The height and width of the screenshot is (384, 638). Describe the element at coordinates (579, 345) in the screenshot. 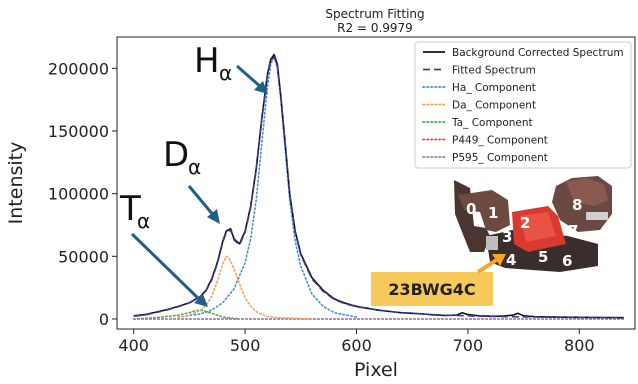

I see `x-tick-label: 800` at that location.